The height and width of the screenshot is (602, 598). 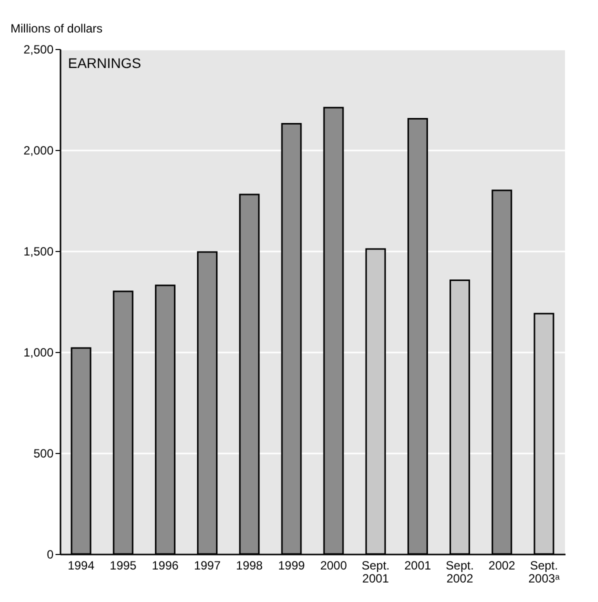 I want to click on x-tick-label: 1998, so click(x=250, y=565).